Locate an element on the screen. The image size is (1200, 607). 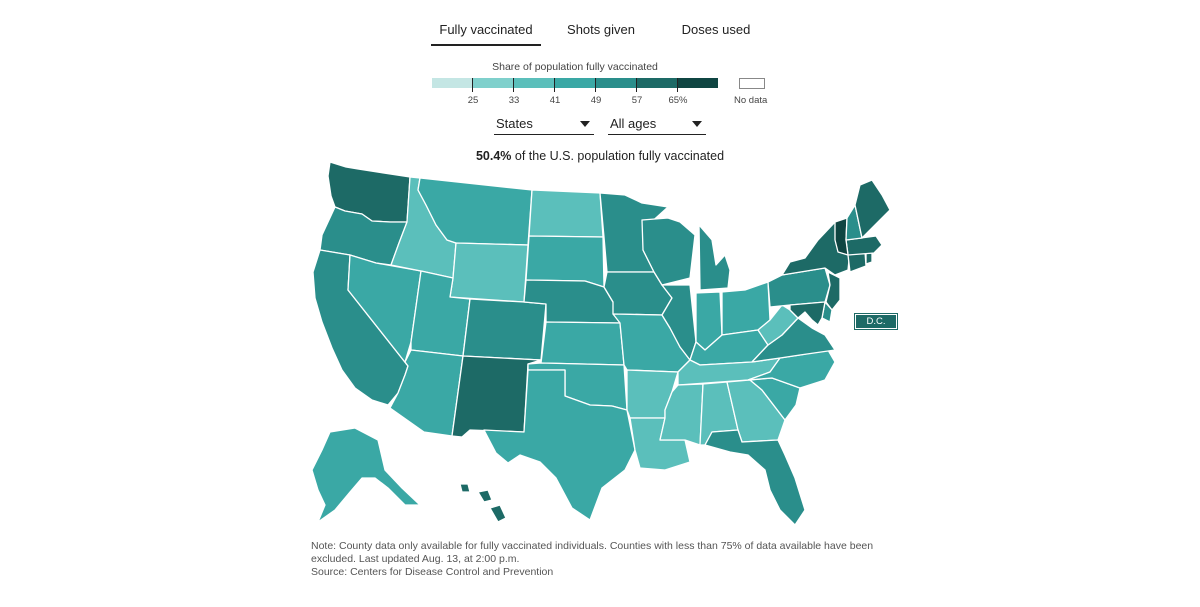
headline-text: of the U.S. population fully vaccinated is located at coordinates (618, 156).